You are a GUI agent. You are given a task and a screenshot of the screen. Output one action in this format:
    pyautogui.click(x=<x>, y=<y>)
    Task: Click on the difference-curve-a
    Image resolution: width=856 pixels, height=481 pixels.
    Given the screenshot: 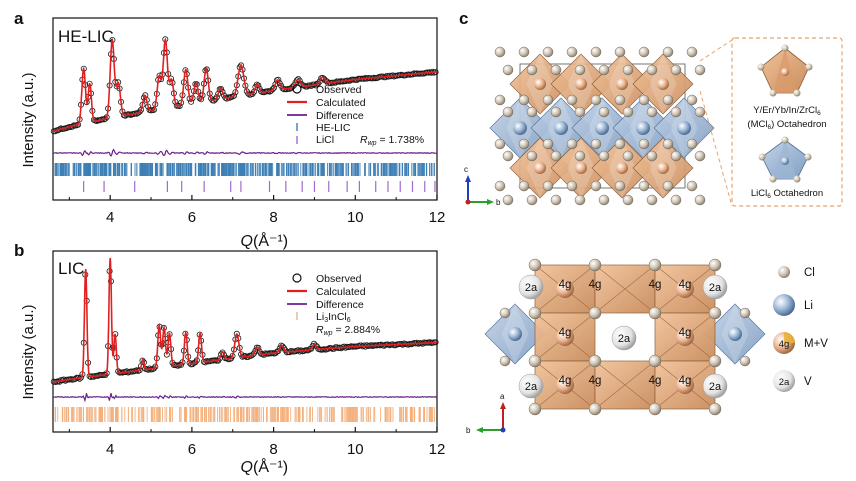 What is the action you would take?
    pyautogui.click(x=245, y=152)
    